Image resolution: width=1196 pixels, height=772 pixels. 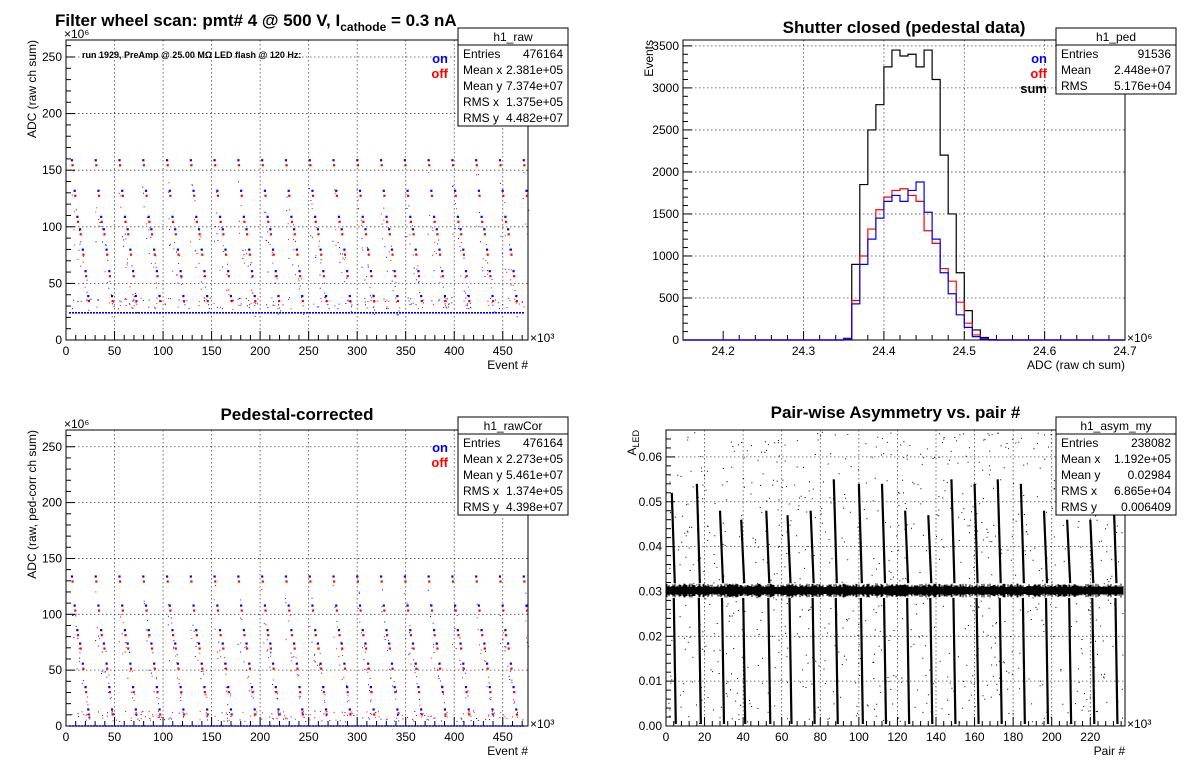 I want to click on asymmetry-spike, so click(x=812, y=617).